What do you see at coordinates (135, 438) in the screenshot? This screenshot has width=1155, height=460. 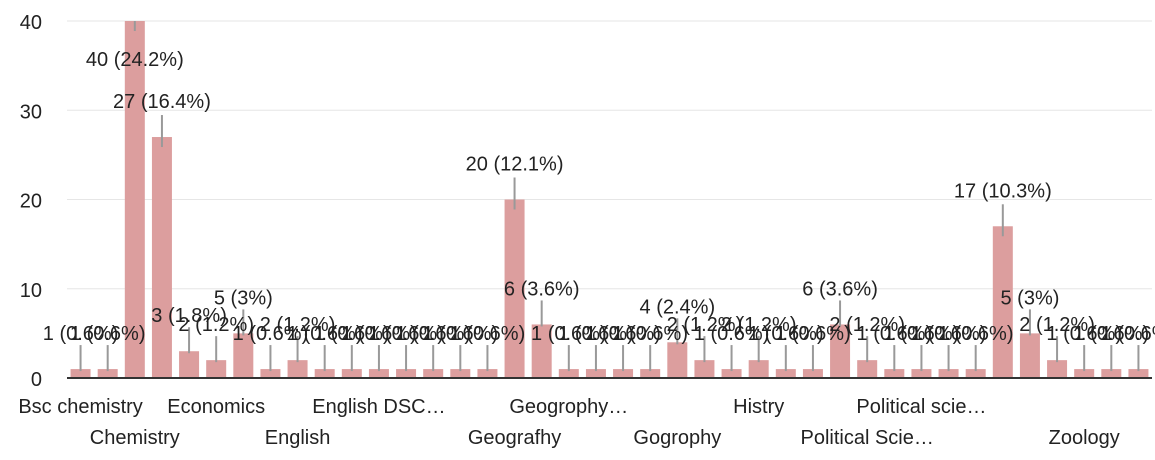 I see `x-tick-label: Chemistry` at bounding box center [135, 438].